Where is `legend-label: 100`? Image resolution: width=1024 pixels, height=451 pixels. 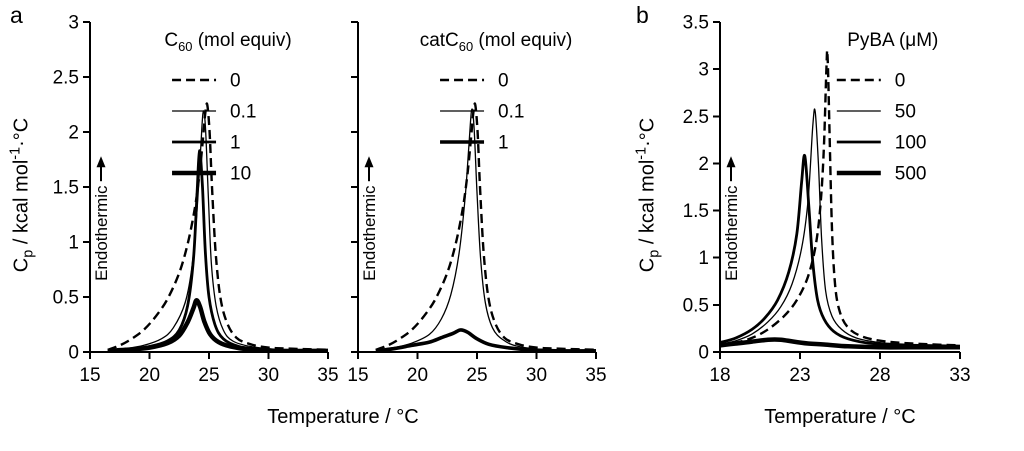 legend-label: 100 is located at coordinates (911, 143).